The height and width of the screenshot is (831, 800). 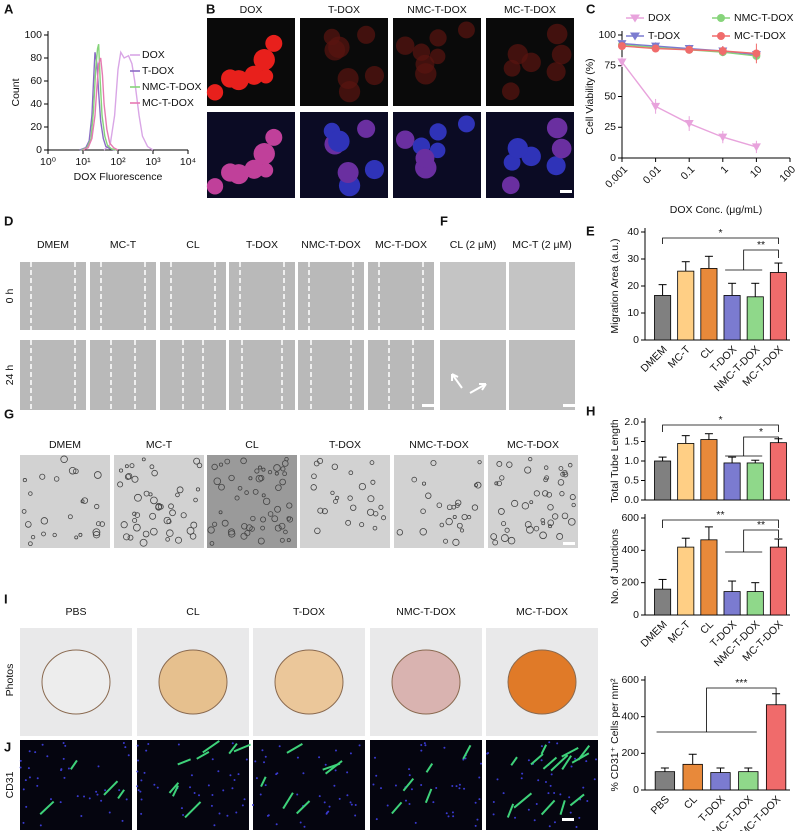 What do you see at coordinates (716, 210) in the screenshot?
I see `x-axis-label: DOX Conc. (μg/mL)` at bounding box center [716, 210].